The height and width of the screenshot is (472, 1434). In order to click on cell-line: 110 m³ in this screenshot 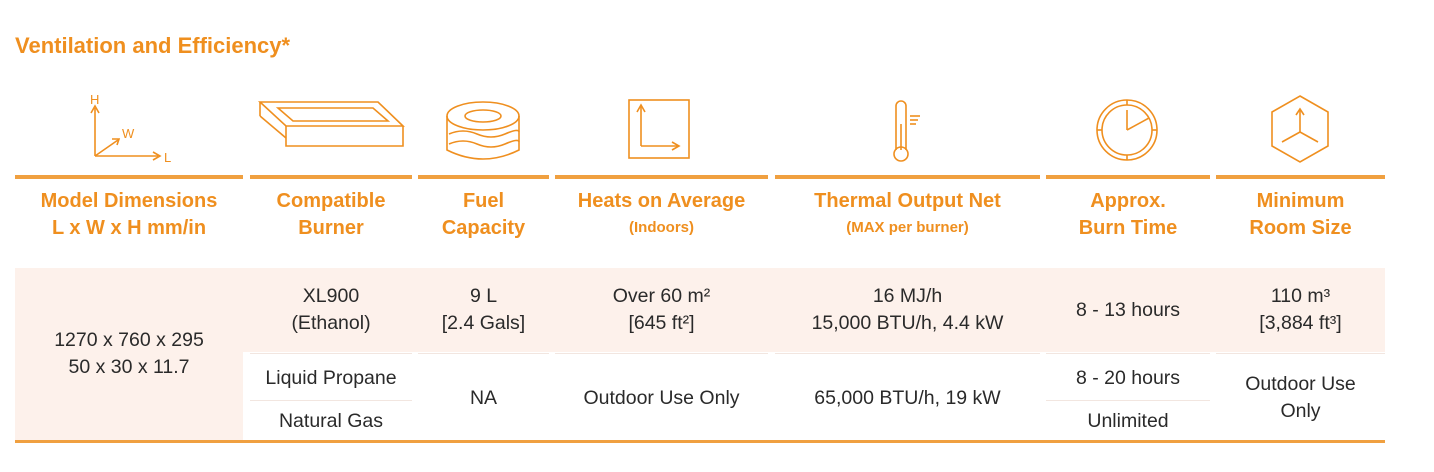, I will do `click(1300, 296)`.